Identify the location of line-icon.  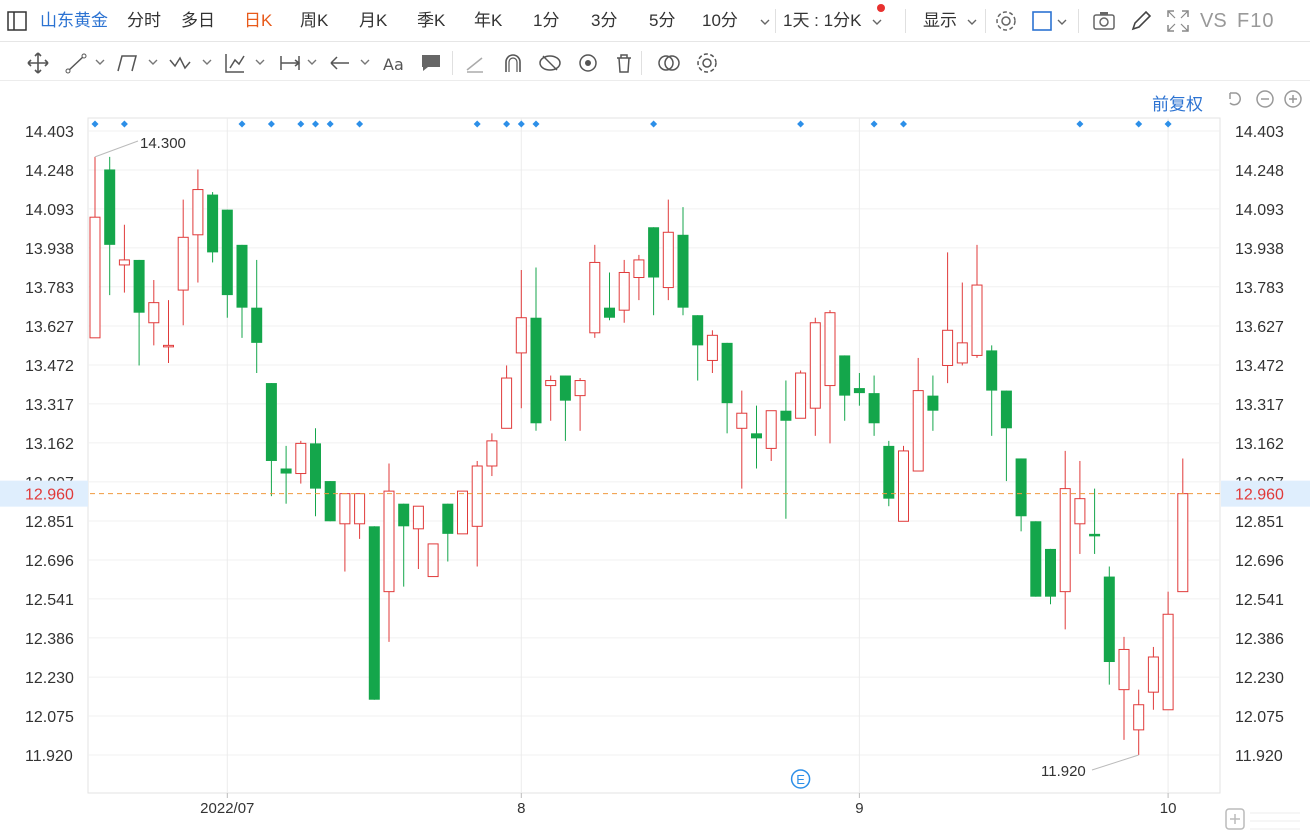
(77, 63).